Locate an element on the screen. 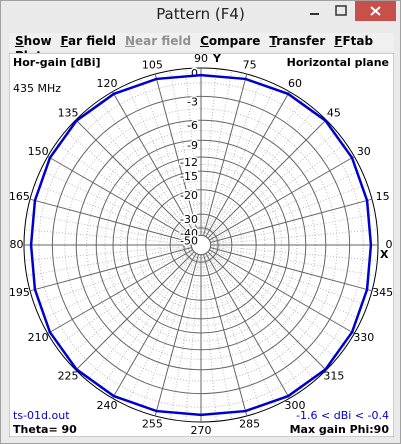 The image size is (401, 444). angle-label: 210 is located at coordinates (38, 337).